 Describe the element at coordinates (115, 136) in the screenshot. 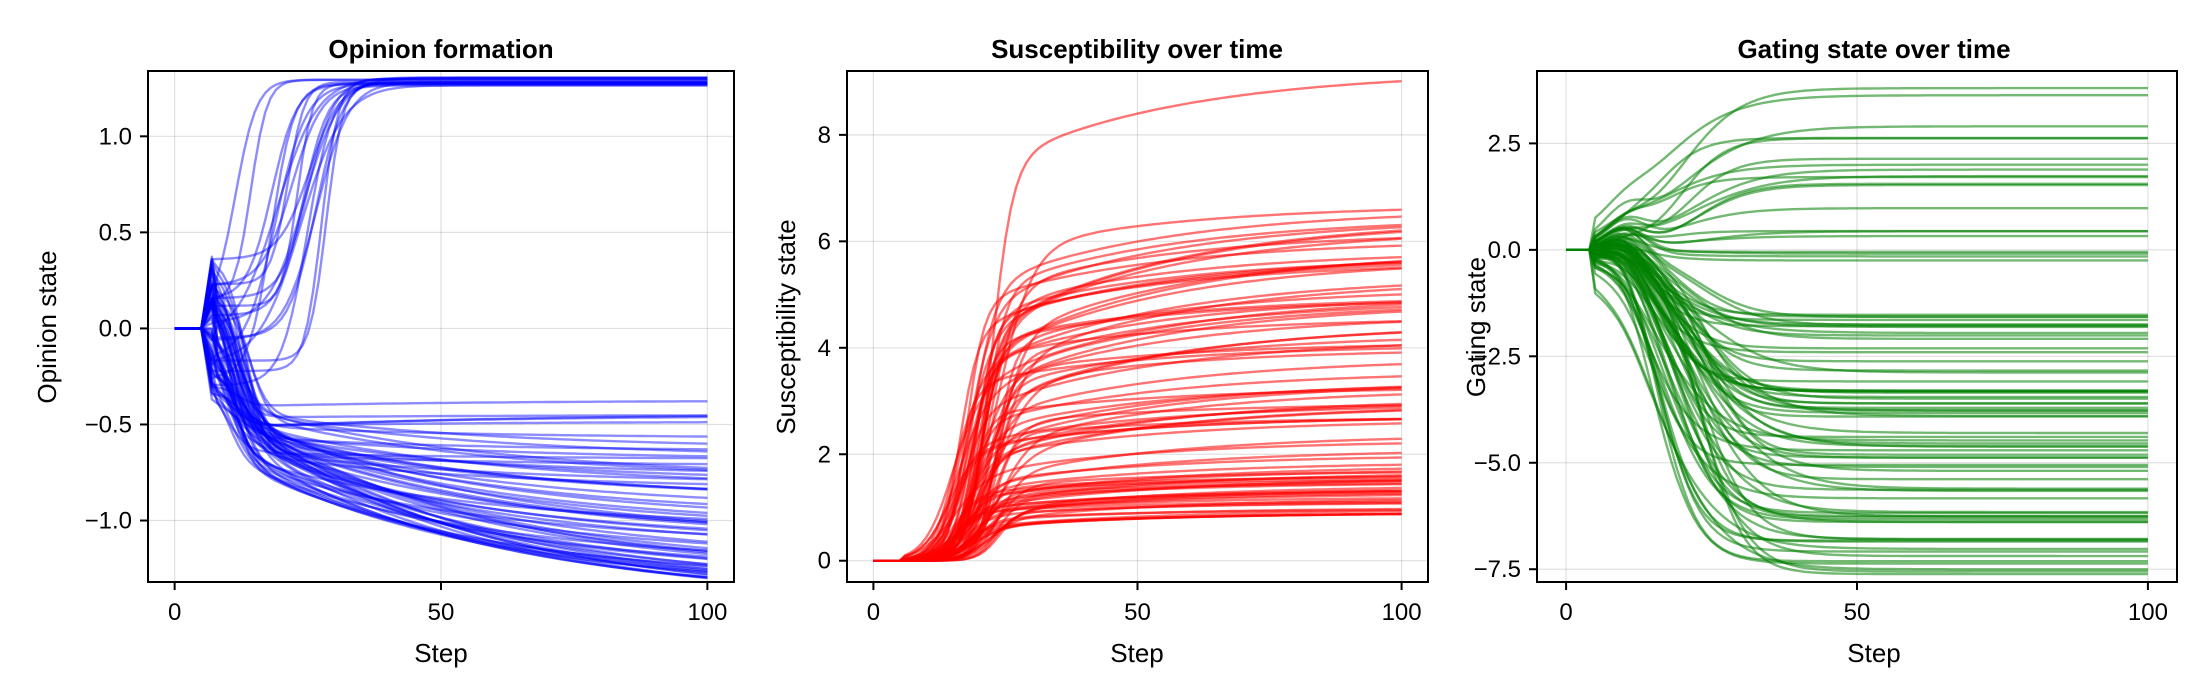

I see `y-tick-label: 1.0` at that location.